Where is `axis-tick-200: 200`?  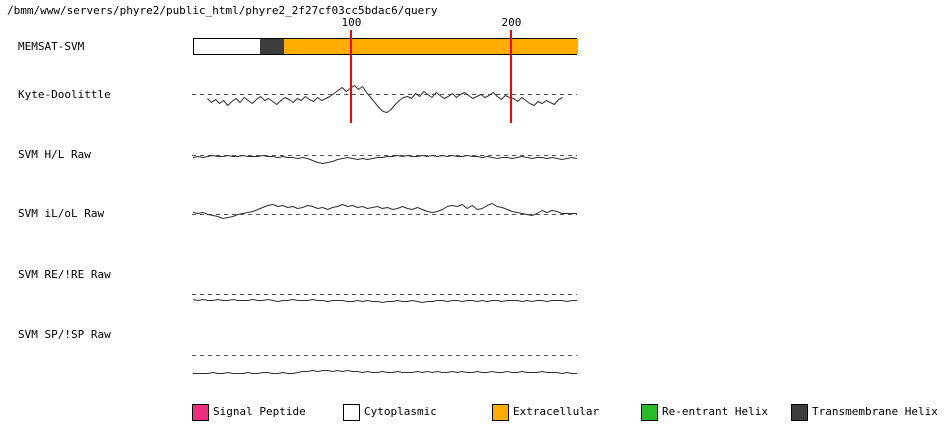
axis-tick-200: 200 is located at coordinates (511, 22).